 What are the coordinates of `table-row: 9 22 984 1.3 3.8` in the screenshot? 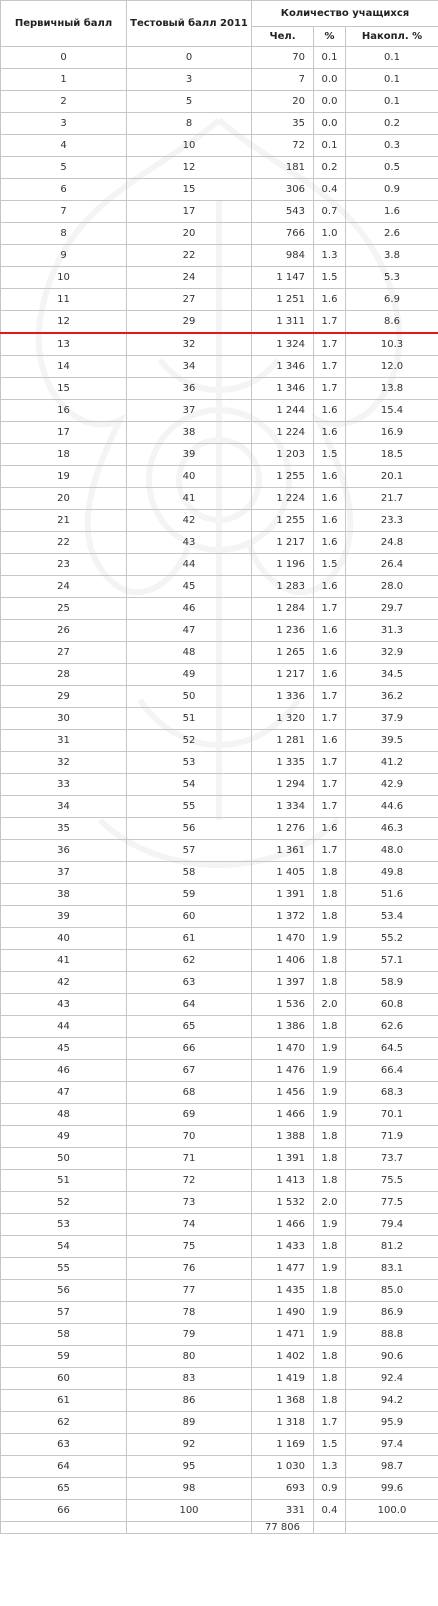 It's located at (219, 255).